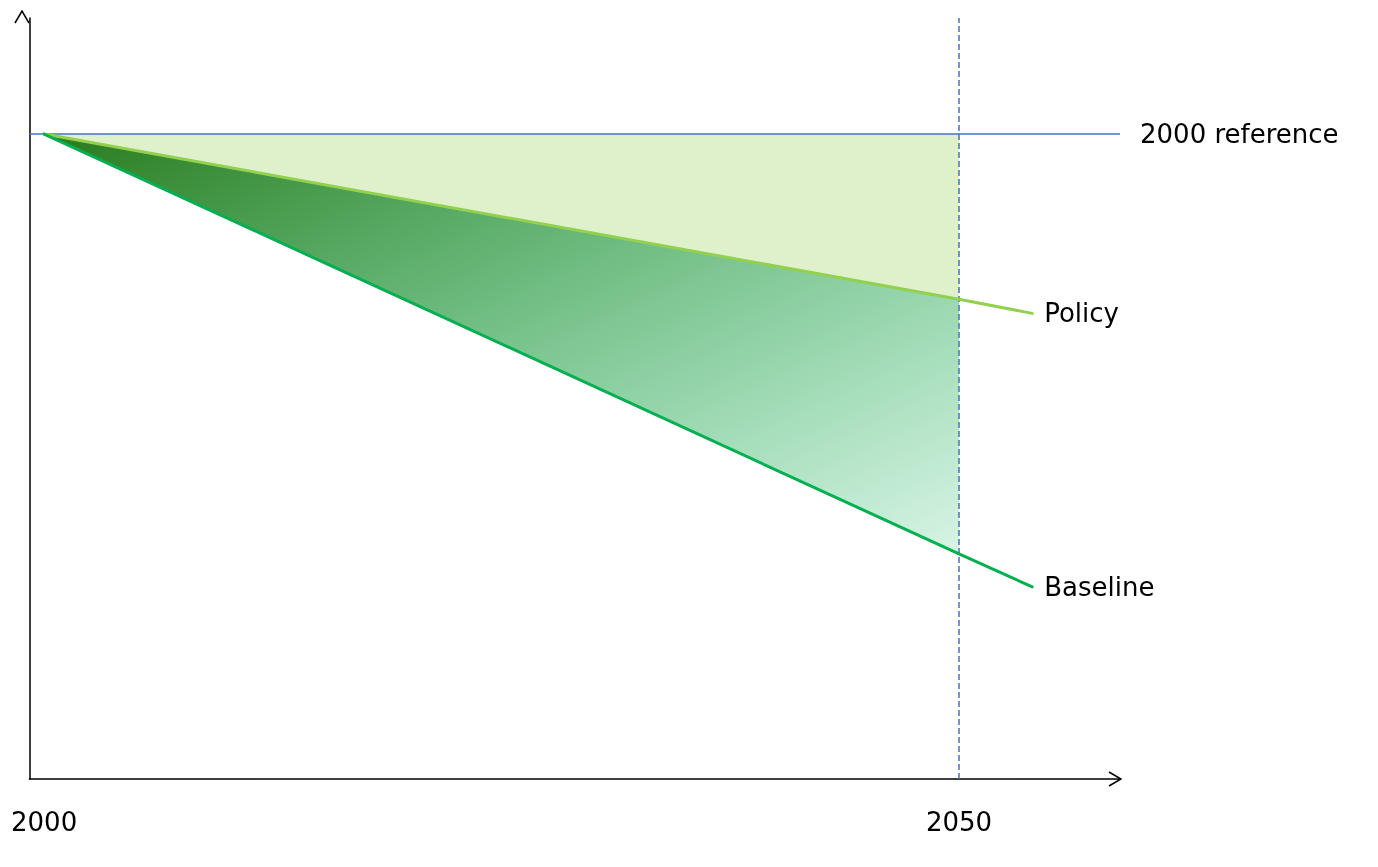 This screenshot has height=867, width=1378. Describe the element at coordinates (1239, 134) in the screenshot. I see `ref-line-label: 2000 reference` at that location.